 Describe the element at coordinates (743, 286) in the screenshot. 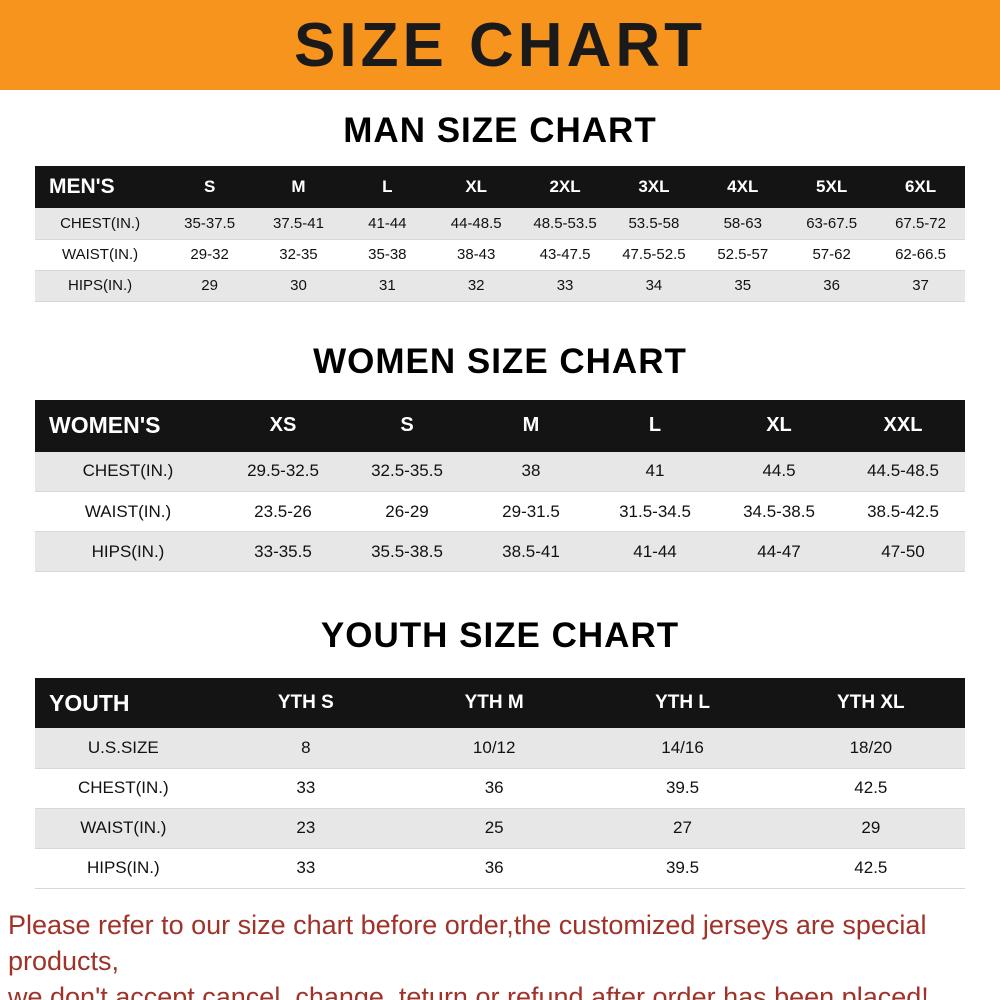

I see `cell-value: 35` at that location.